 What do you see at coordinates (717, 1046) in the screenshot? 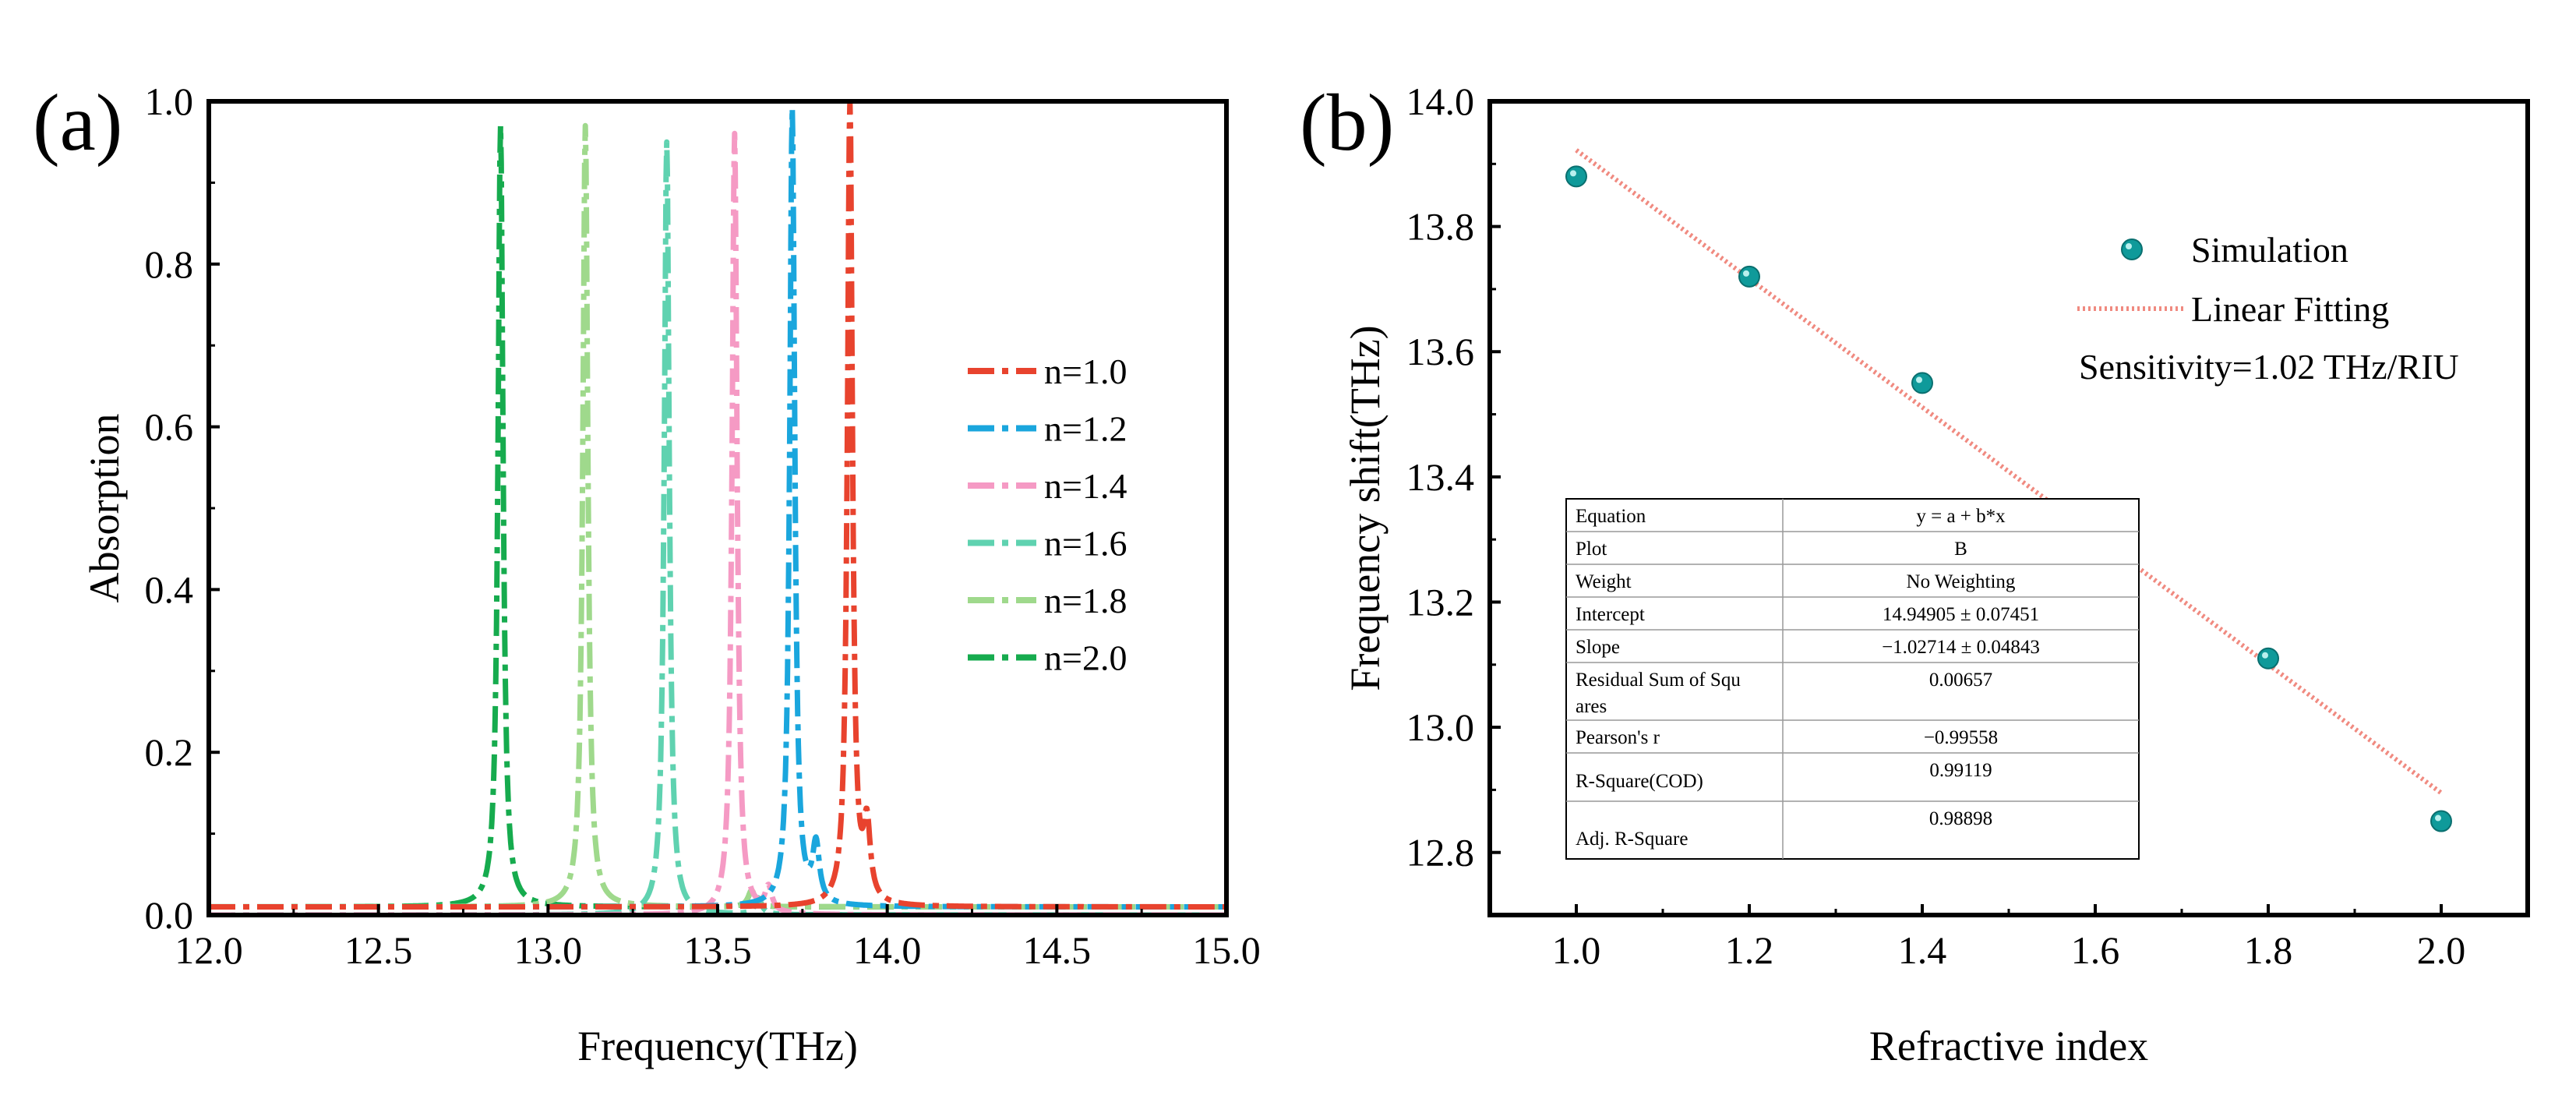
I see `x-axis-title-a: Frequency(THz)` at bounding box center [717, 1046].